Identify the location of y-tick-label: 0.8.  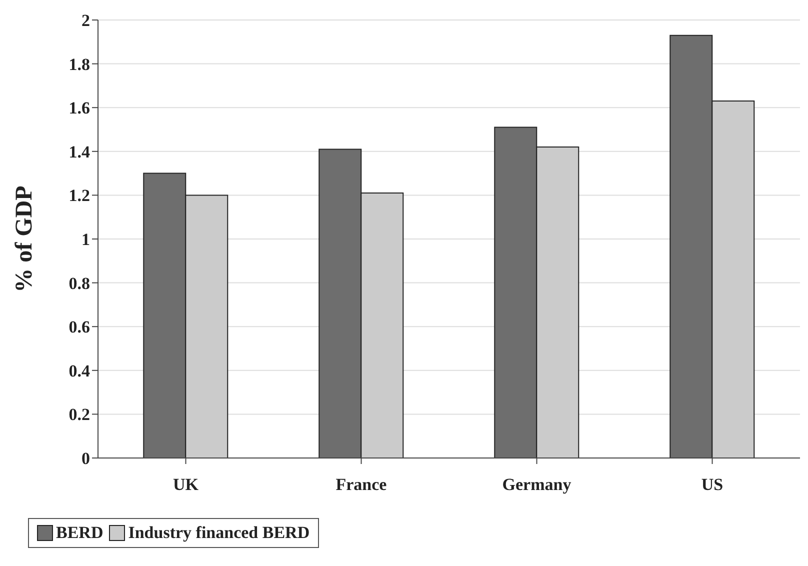
(79, 283).